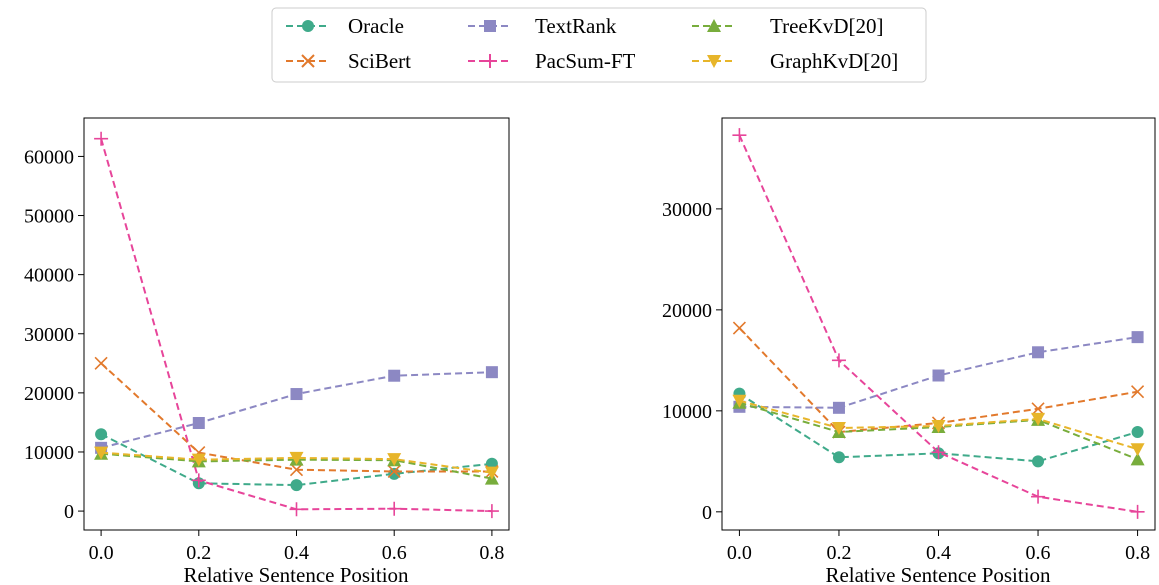 Image resolution: width=1159 pixels, height=585 pixels. Describe the element at coordinates (692, 361) in the screenshot. I see `y-axis: 0 10000 20000 30000` at that location.